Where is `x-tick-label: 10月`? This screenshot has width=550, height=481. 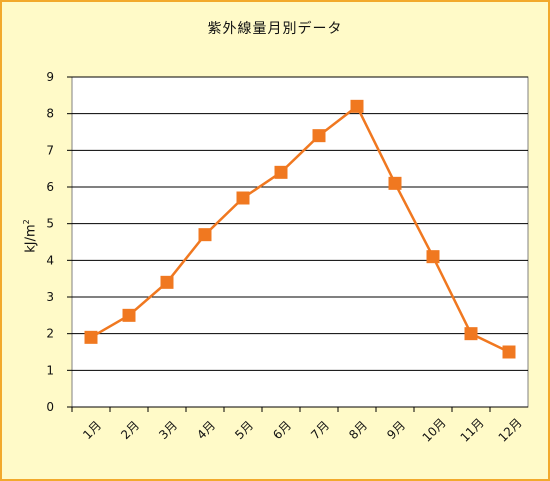 x-tick-label: 10月 is located at coordinates (434, 430).